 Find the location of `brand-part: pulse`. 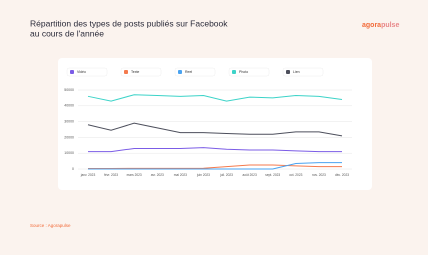

brand-part: pulse is located at coordinates (390, 25).